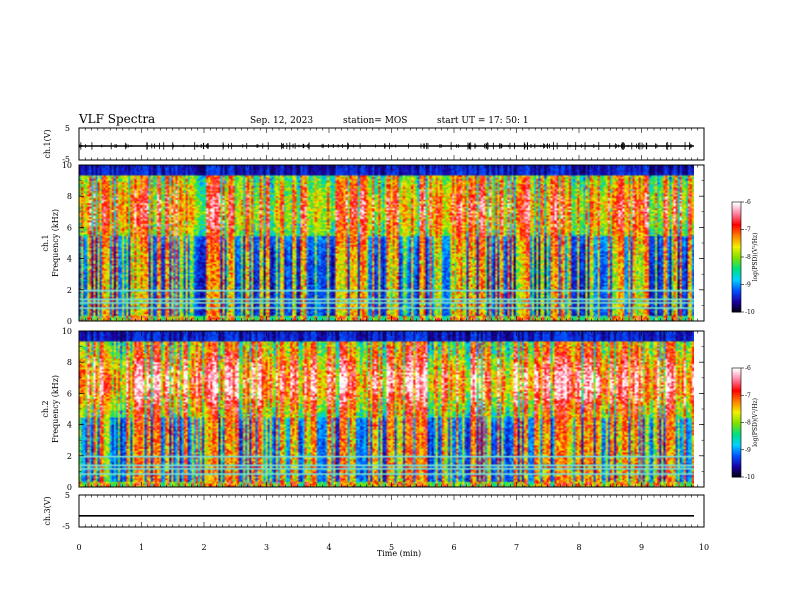 The height and width of the screenshot is (612, 792). I want to click on colorbar-tick-label--8: -8, so click(748, 257).